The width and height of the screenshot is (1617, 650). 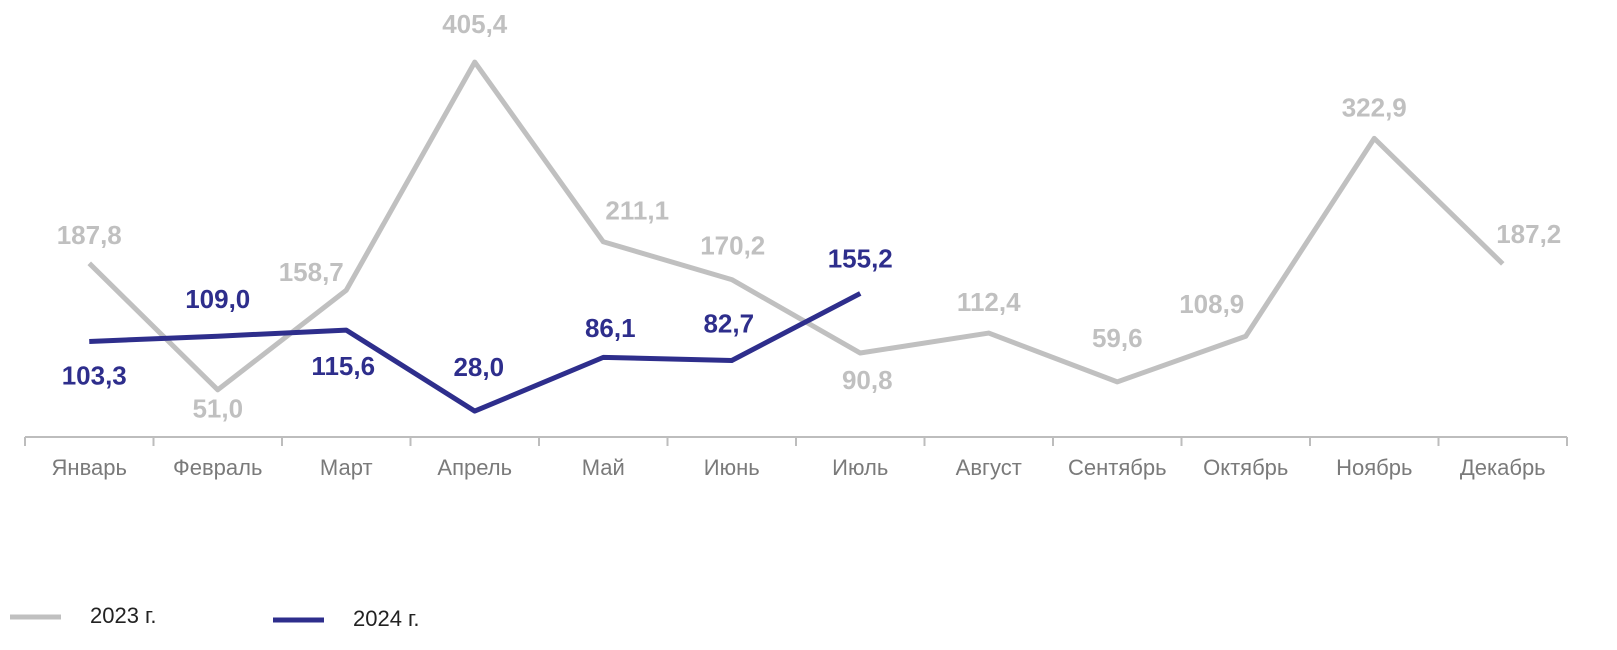 I want to click on data-label: 90,8, so click(x=867, y=380).